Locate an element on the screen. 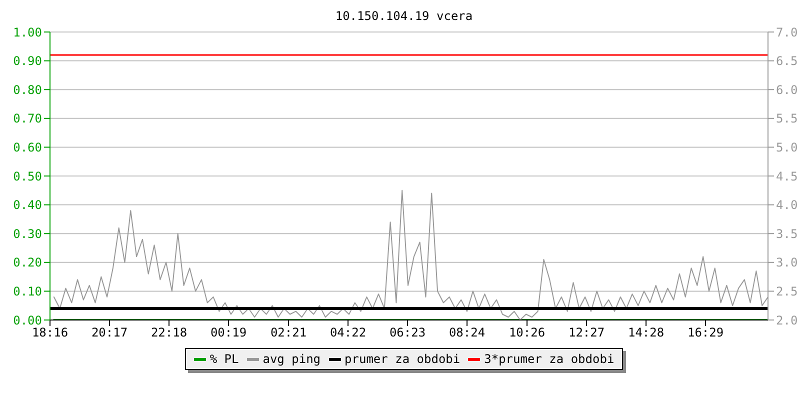 This screenshot has width=800, height=400. legend-label: 3*prumer za obdobi is located at coordinates (549, 359).